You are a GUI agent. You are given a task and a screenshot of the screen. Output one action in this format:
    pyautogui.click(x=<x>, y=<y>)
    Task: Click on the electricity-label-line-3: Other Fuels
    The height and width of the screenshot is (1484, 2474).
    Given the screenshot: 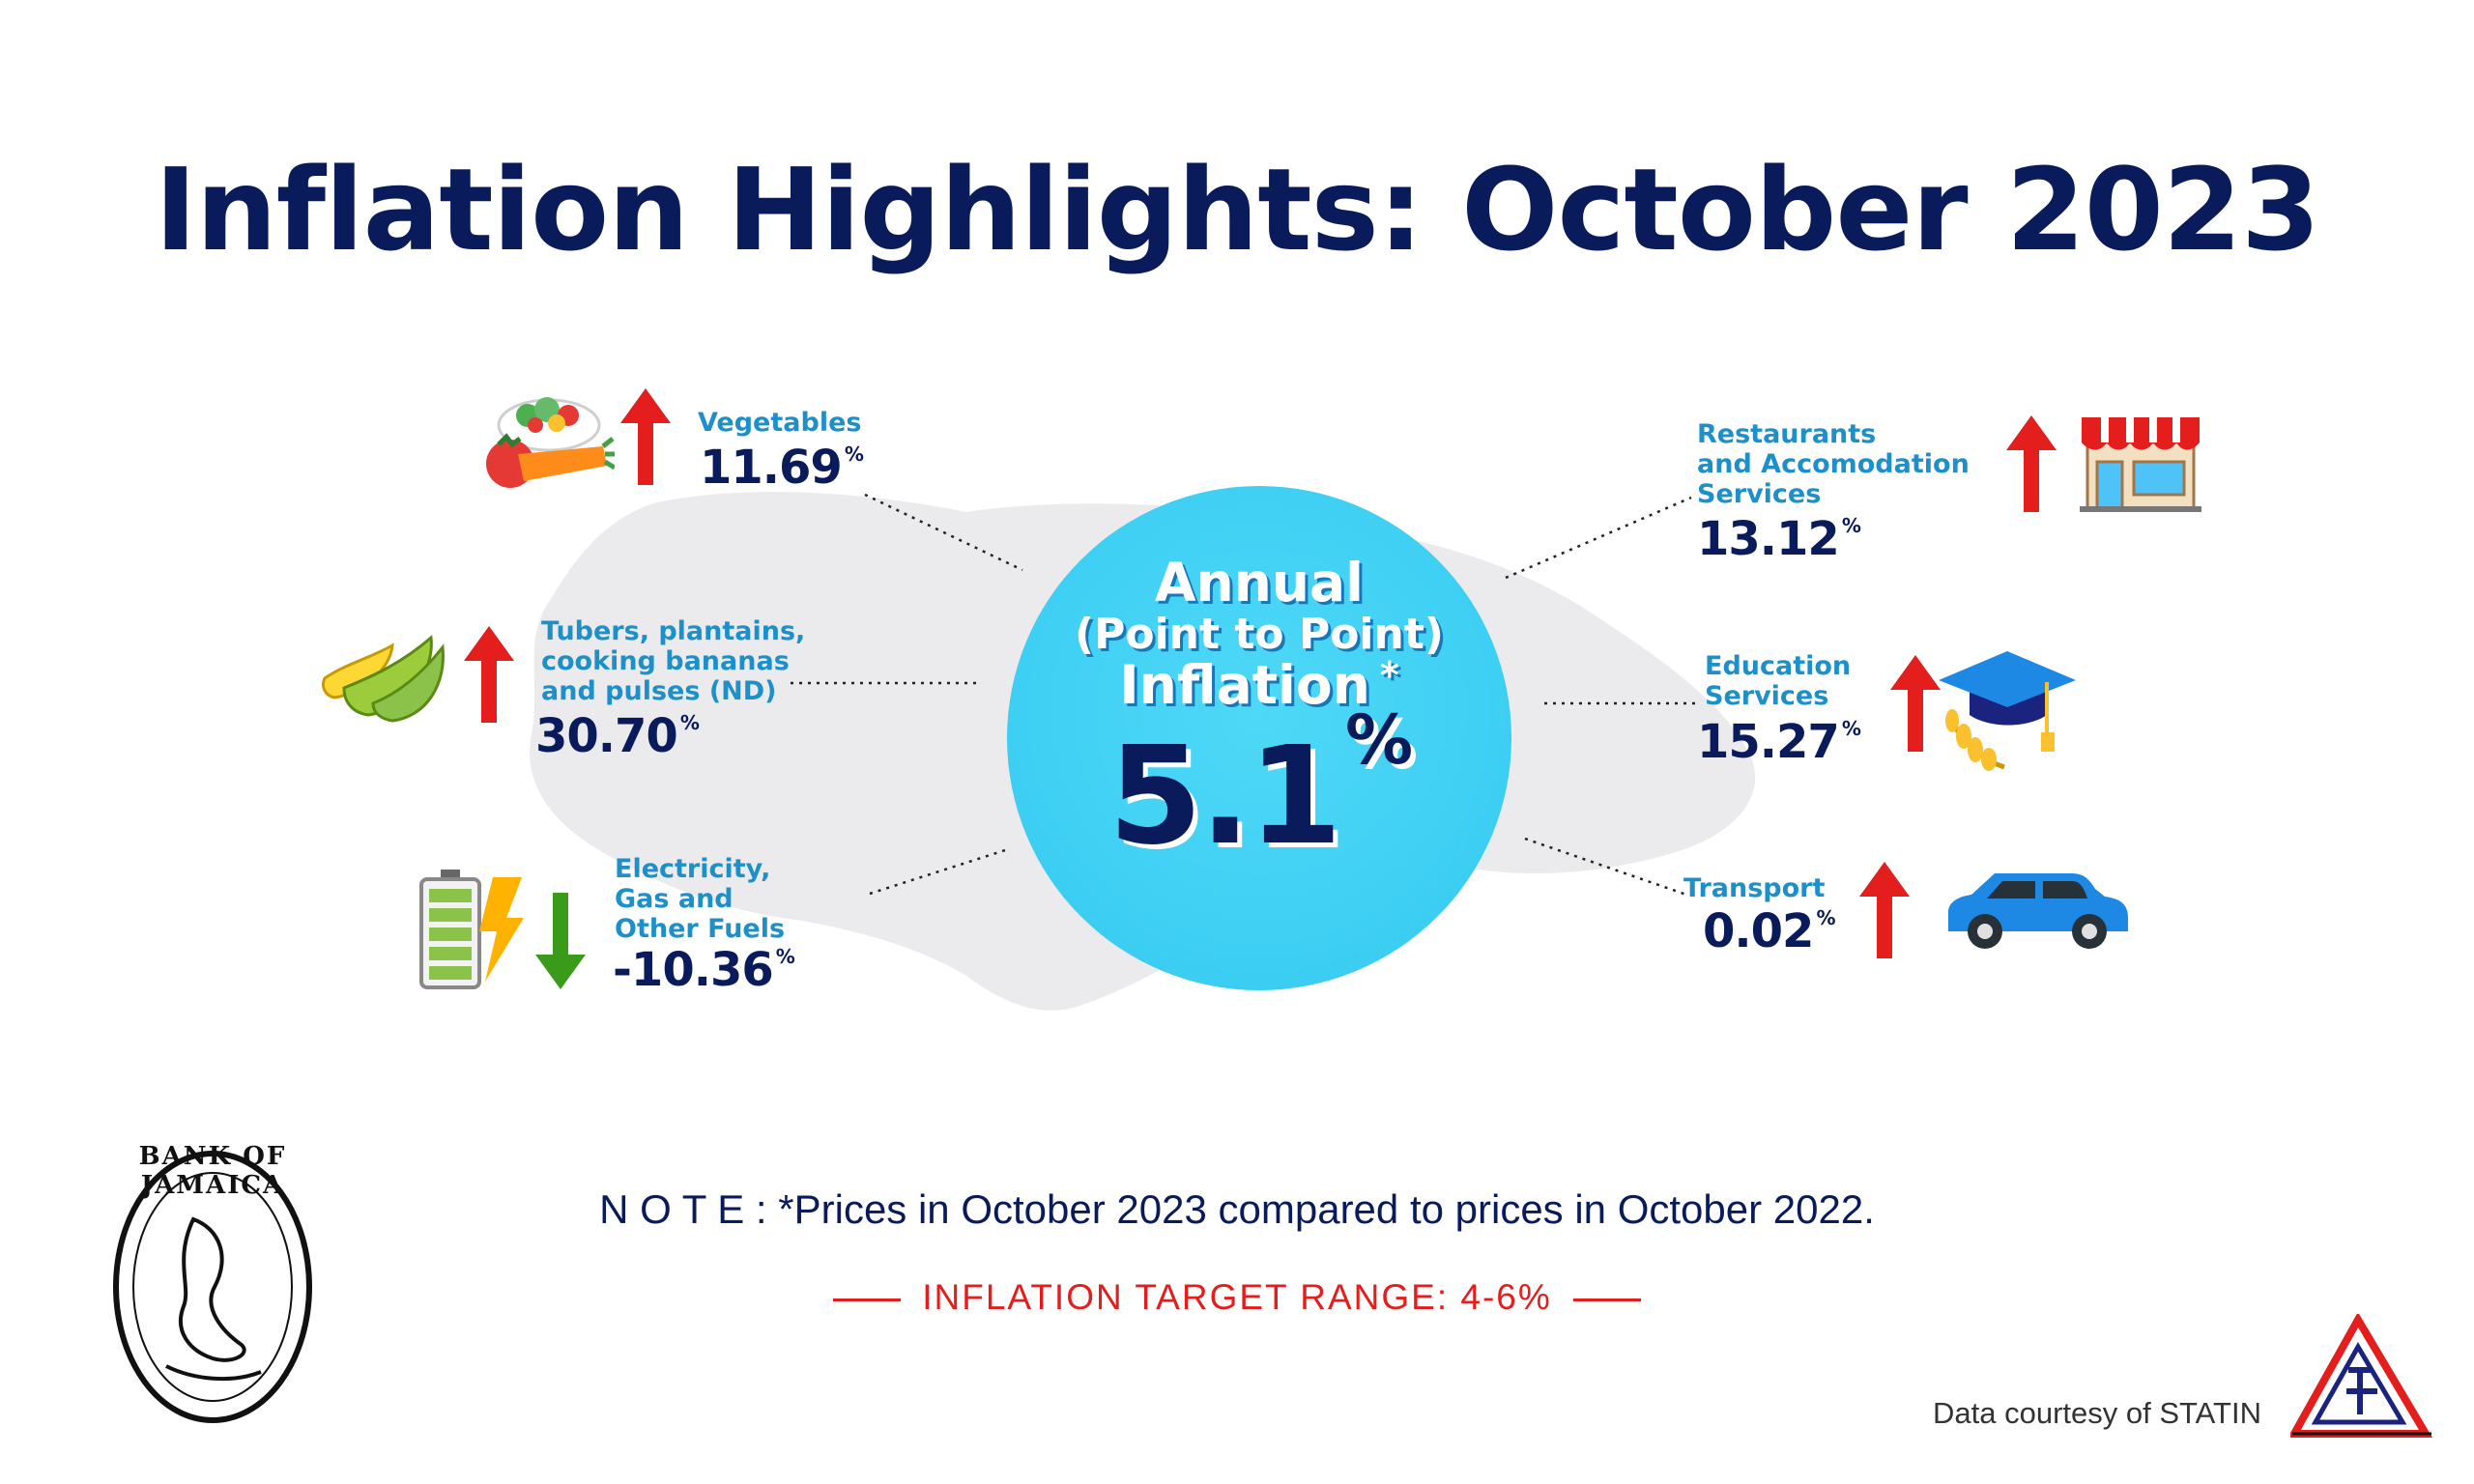 What is the action you would take?
    pyautogui.click(x=701, y=929)
    